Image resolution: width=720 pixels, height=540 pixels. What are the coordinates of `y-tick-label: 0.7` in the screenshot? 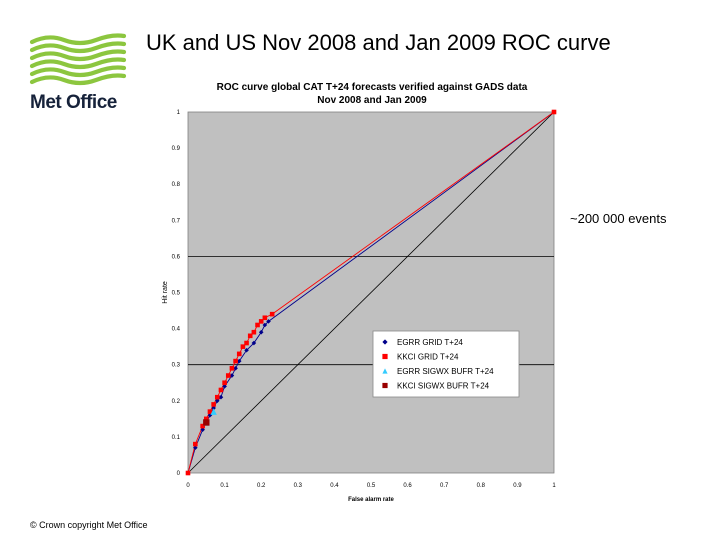 It's located at (176, 221).